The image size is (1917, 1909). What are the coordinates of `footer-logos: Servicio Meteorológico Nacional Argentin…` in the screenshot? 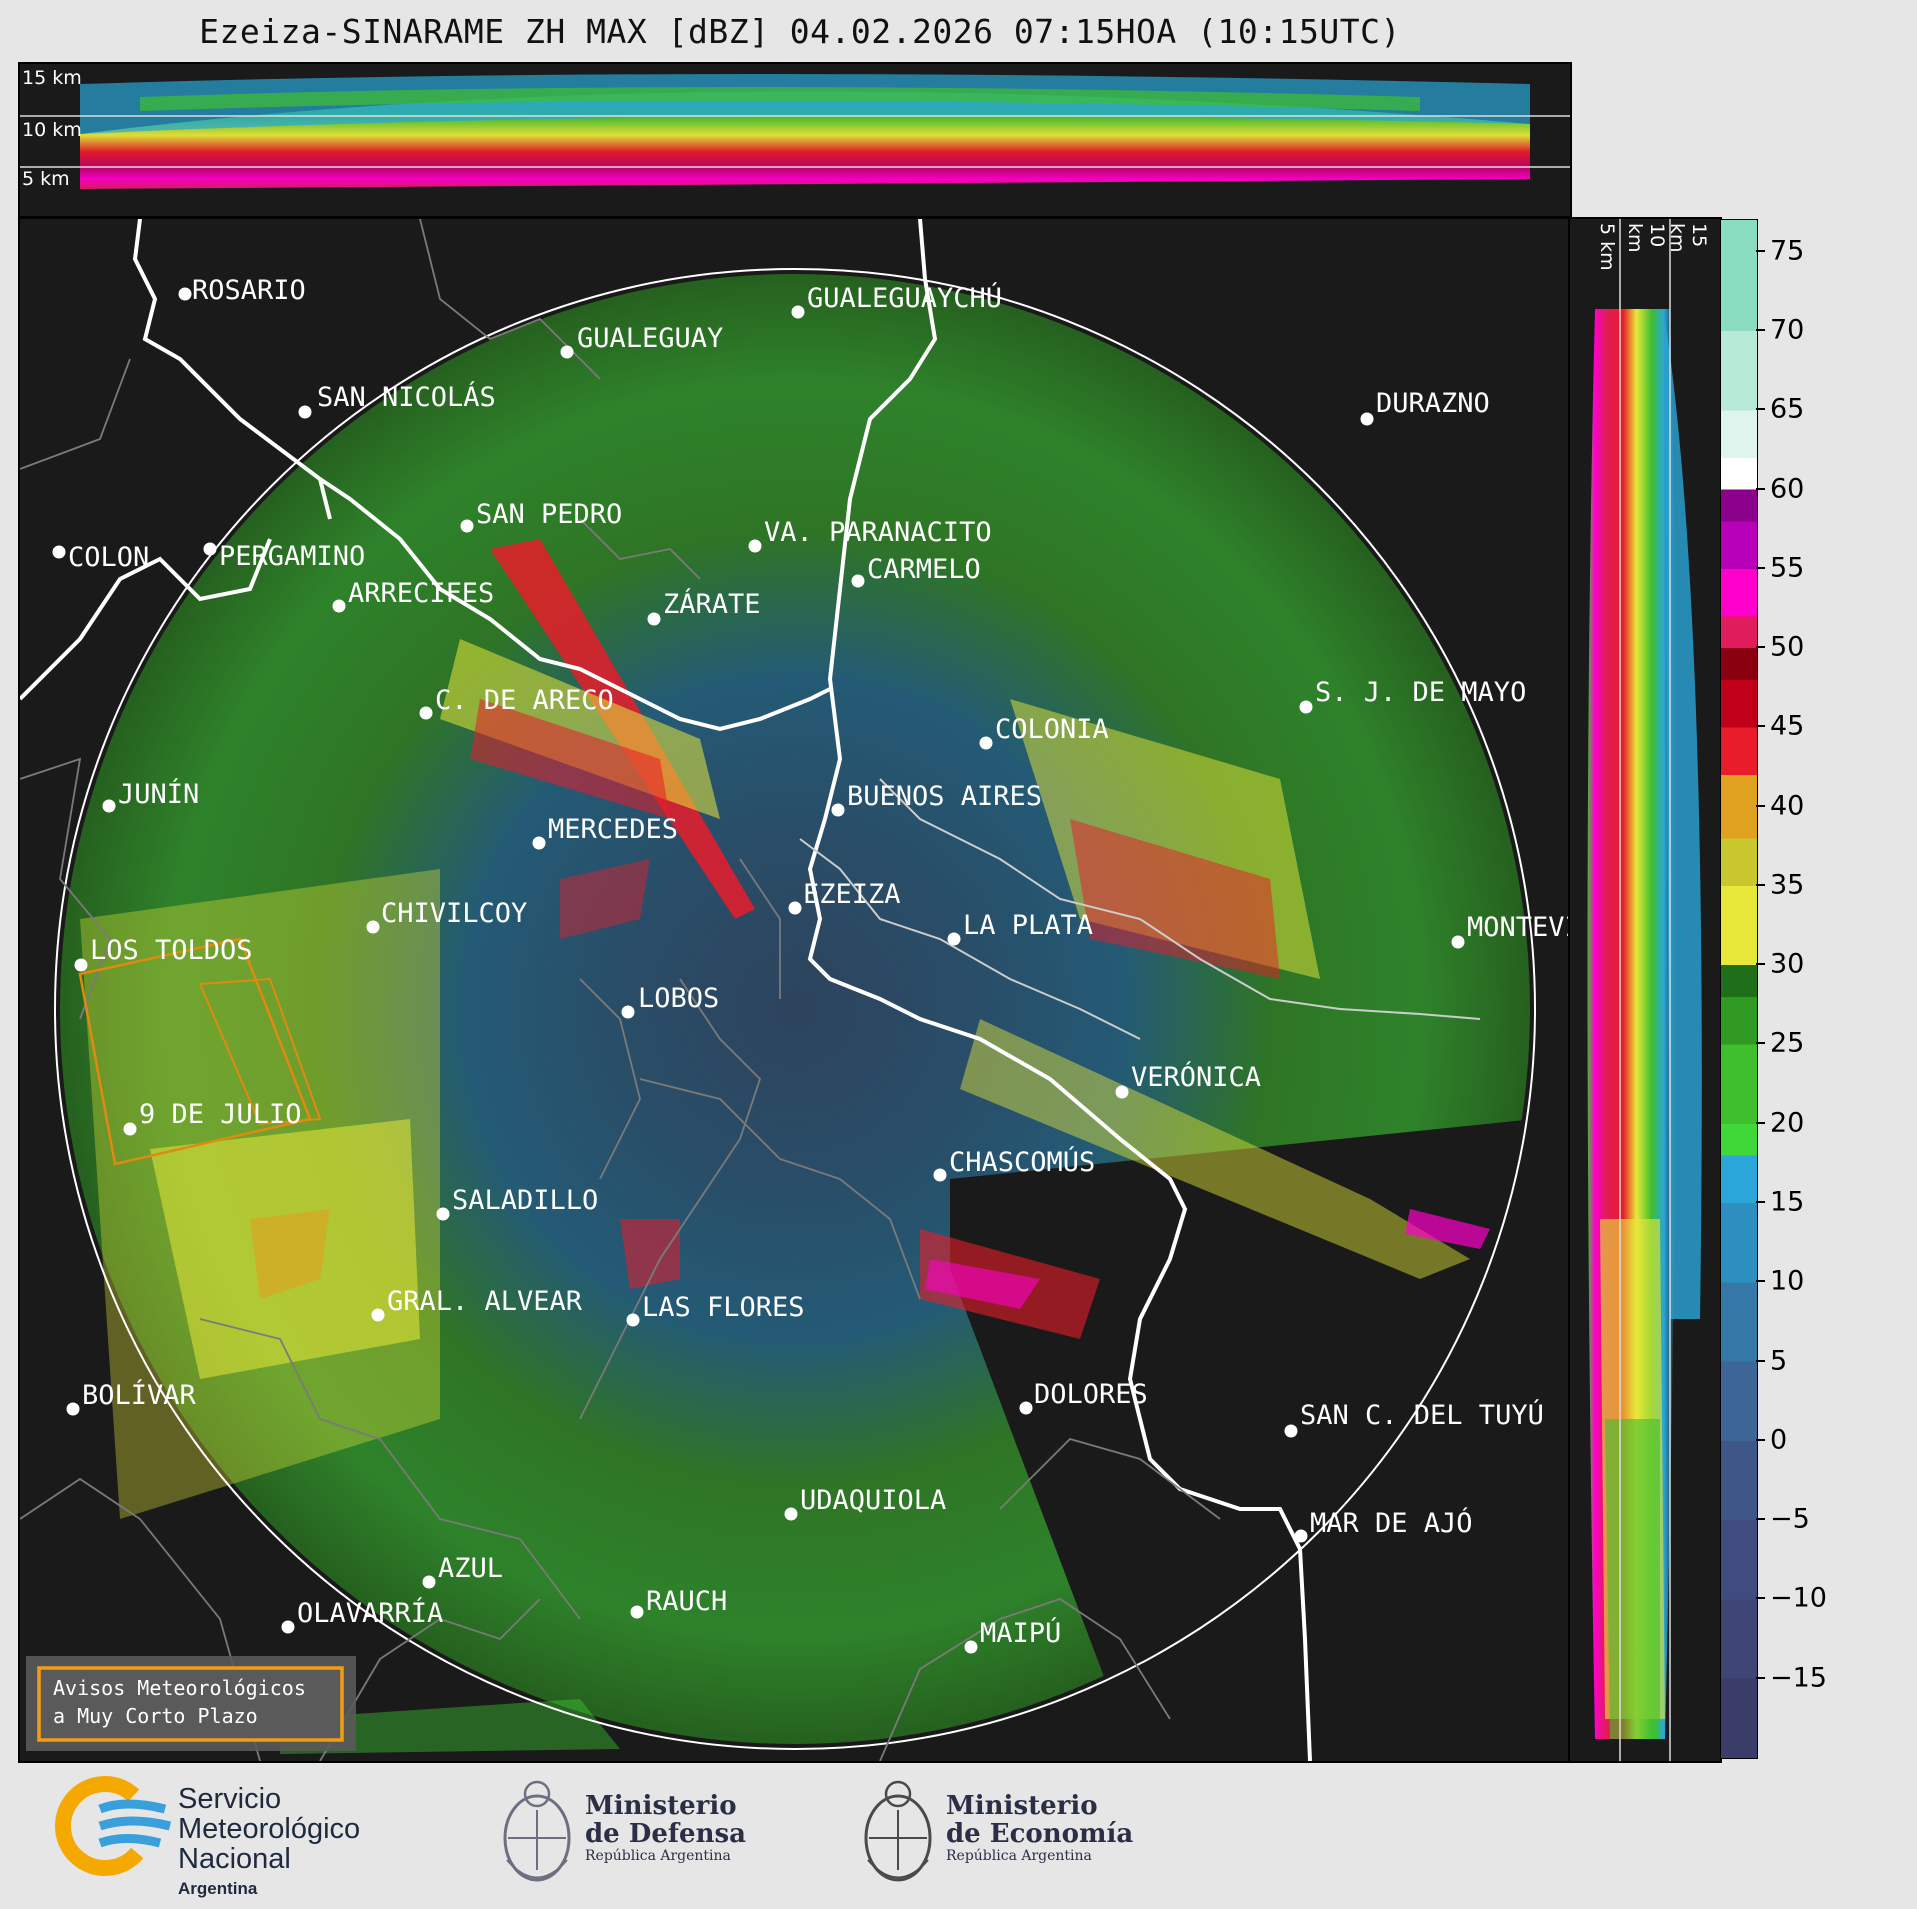 It's located at (958, 1835).